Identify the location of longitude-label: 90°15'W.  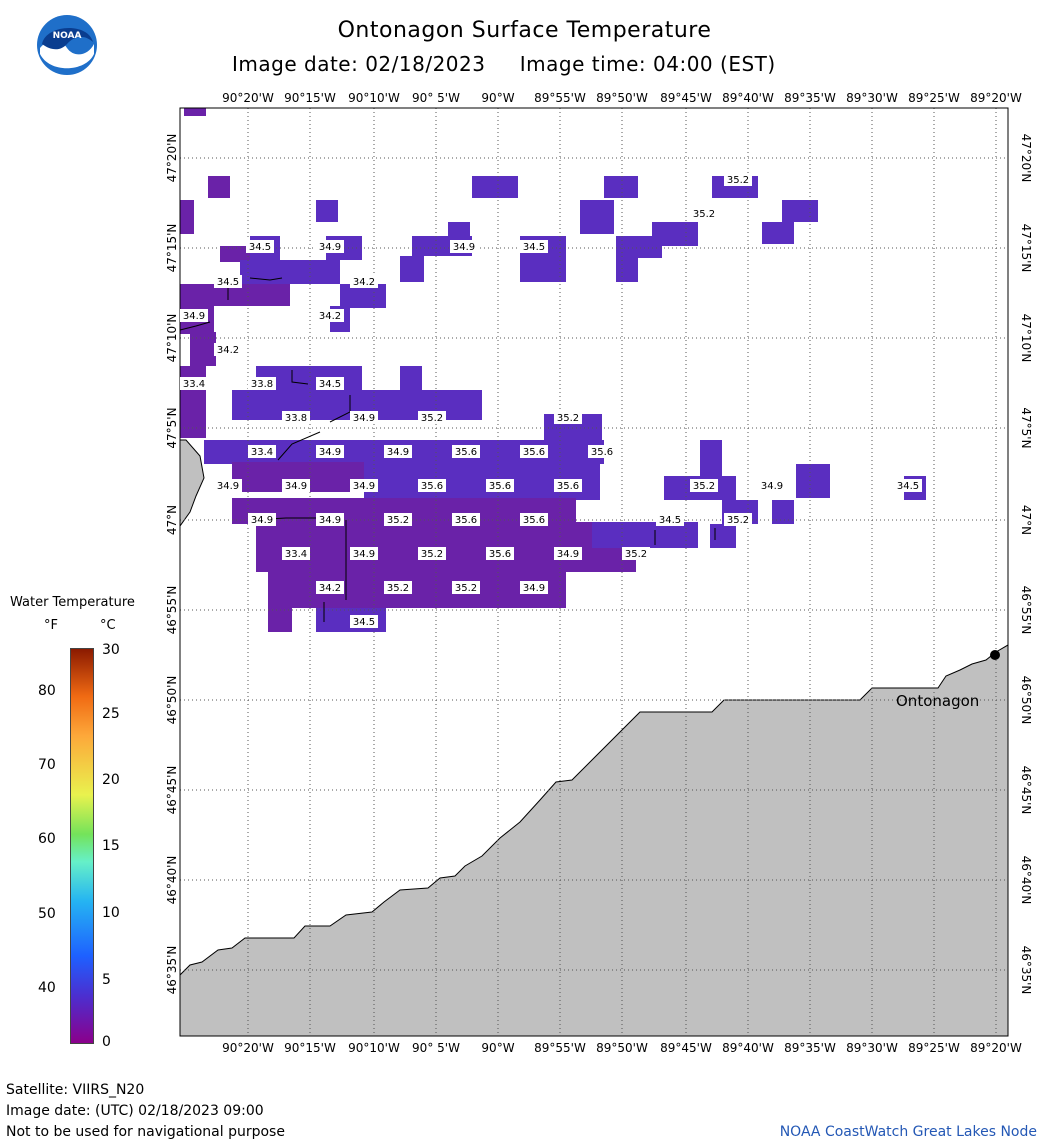
(310, 1048).